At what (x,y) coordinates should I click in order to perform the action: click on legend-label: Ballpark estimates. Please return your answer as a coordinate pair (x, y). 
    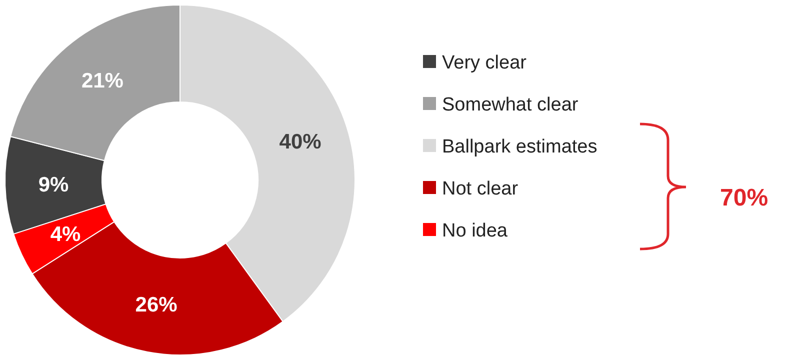
    Looking at the image, I should click on (520, 147).